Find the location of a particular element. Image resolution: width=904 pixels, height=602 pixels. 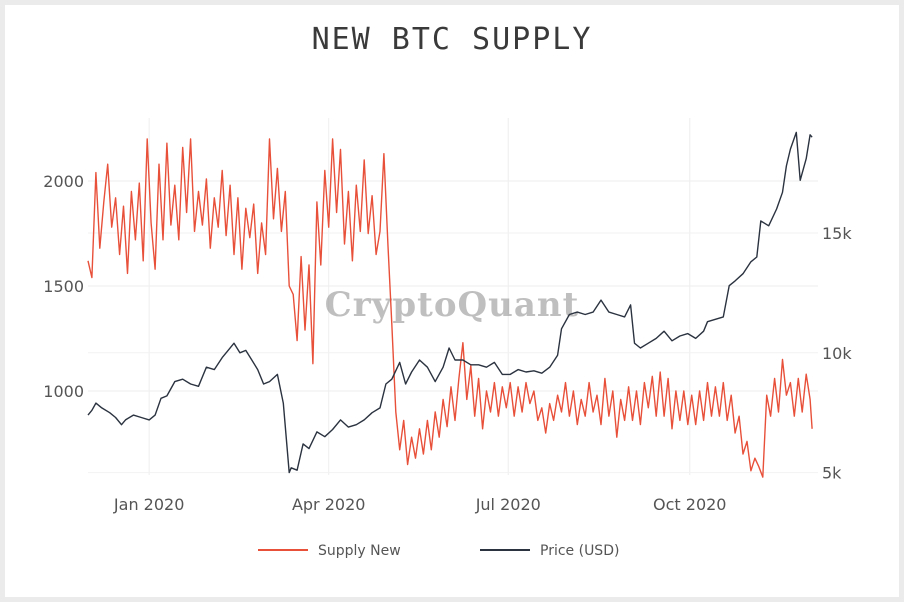

x-tick-label: Apr 2020 is located at coordinates (328, 504).